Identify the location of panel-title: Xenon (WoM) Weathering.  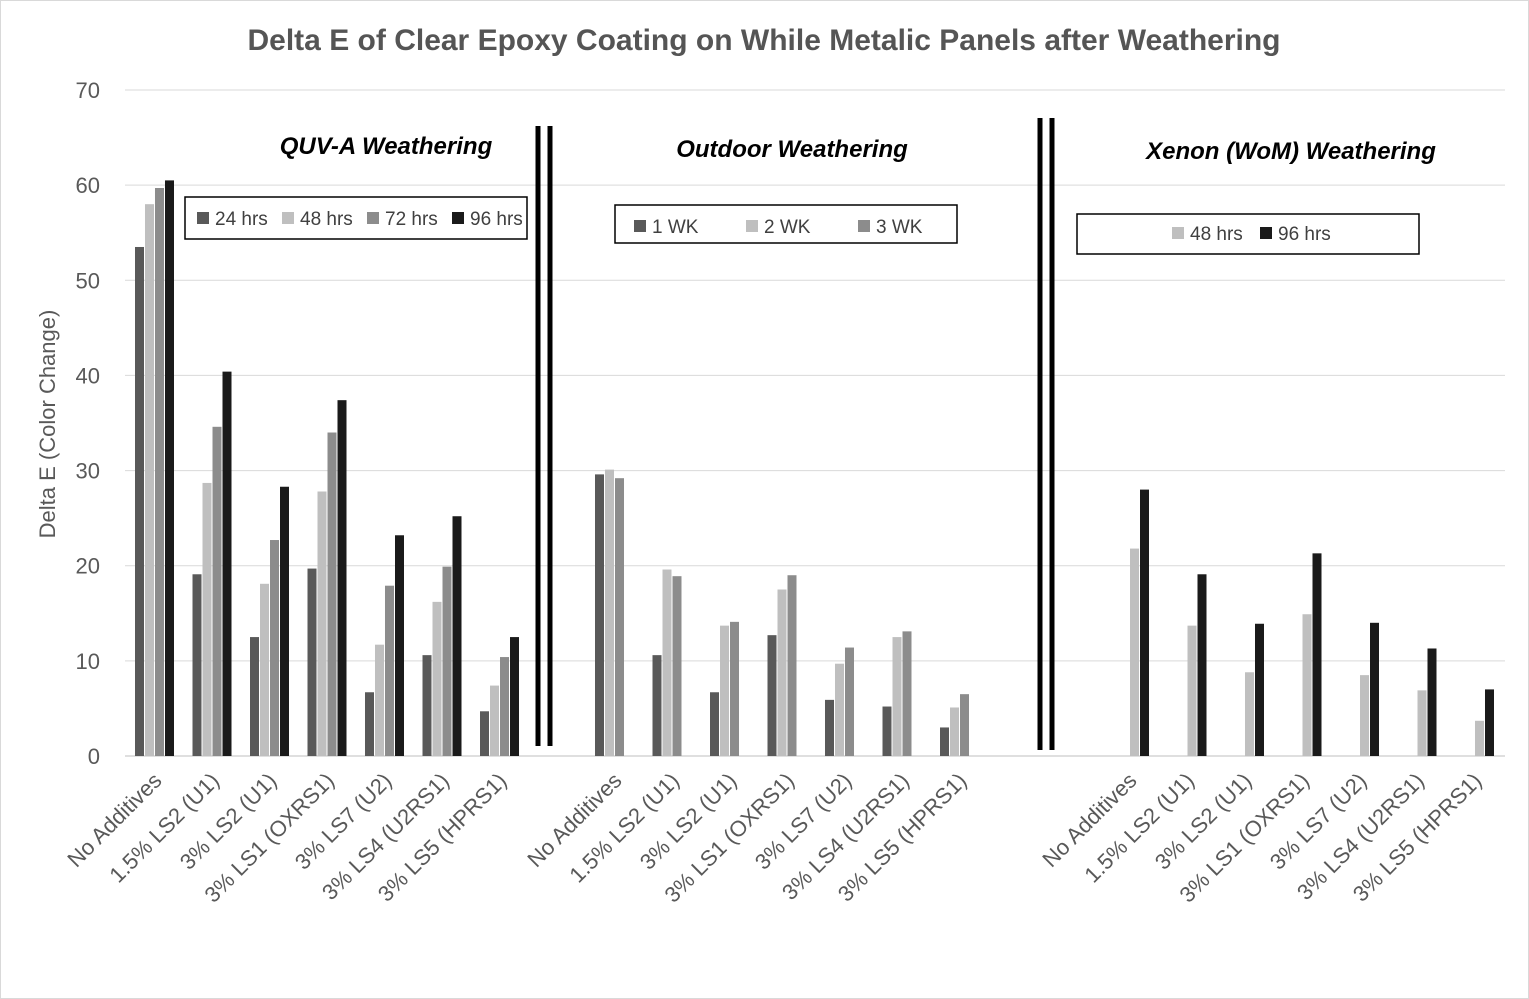
(1290, 151).